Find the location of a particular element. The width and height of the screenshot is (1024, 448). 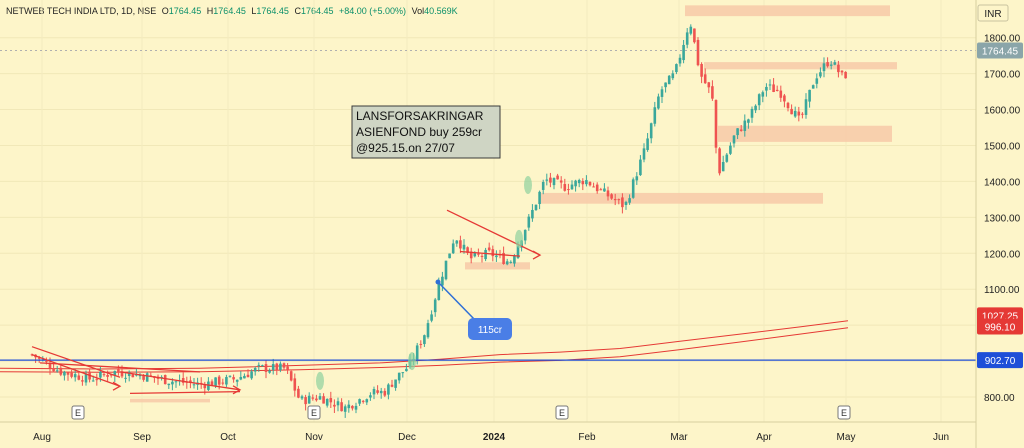

callout-line is located at coordinates (456, 301).